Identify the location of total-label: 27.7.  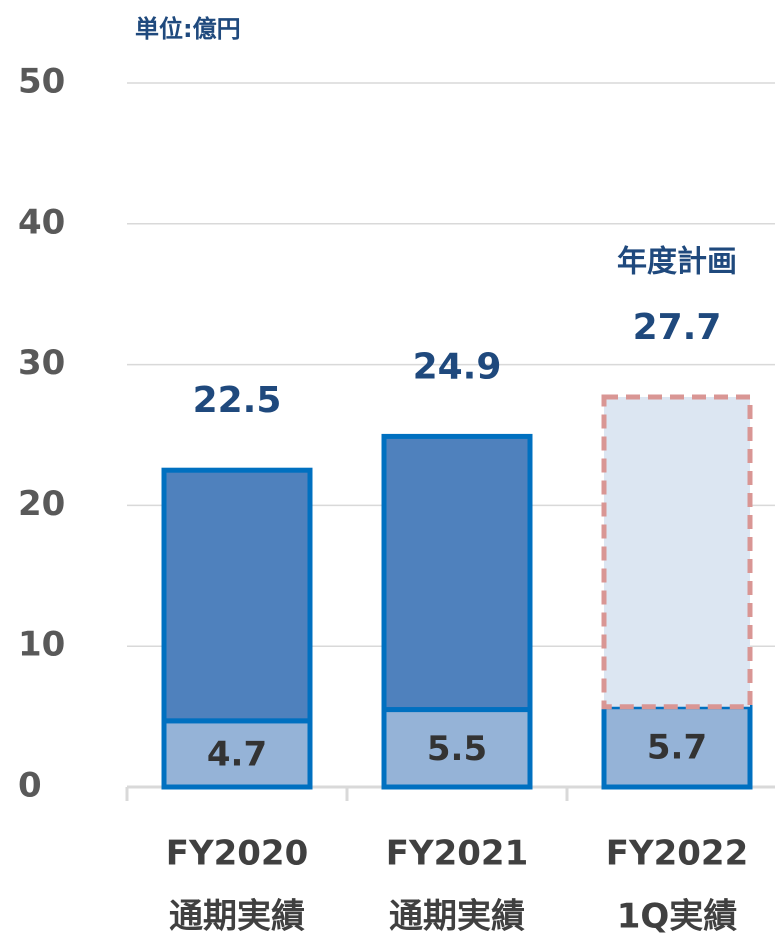
(677, 327).